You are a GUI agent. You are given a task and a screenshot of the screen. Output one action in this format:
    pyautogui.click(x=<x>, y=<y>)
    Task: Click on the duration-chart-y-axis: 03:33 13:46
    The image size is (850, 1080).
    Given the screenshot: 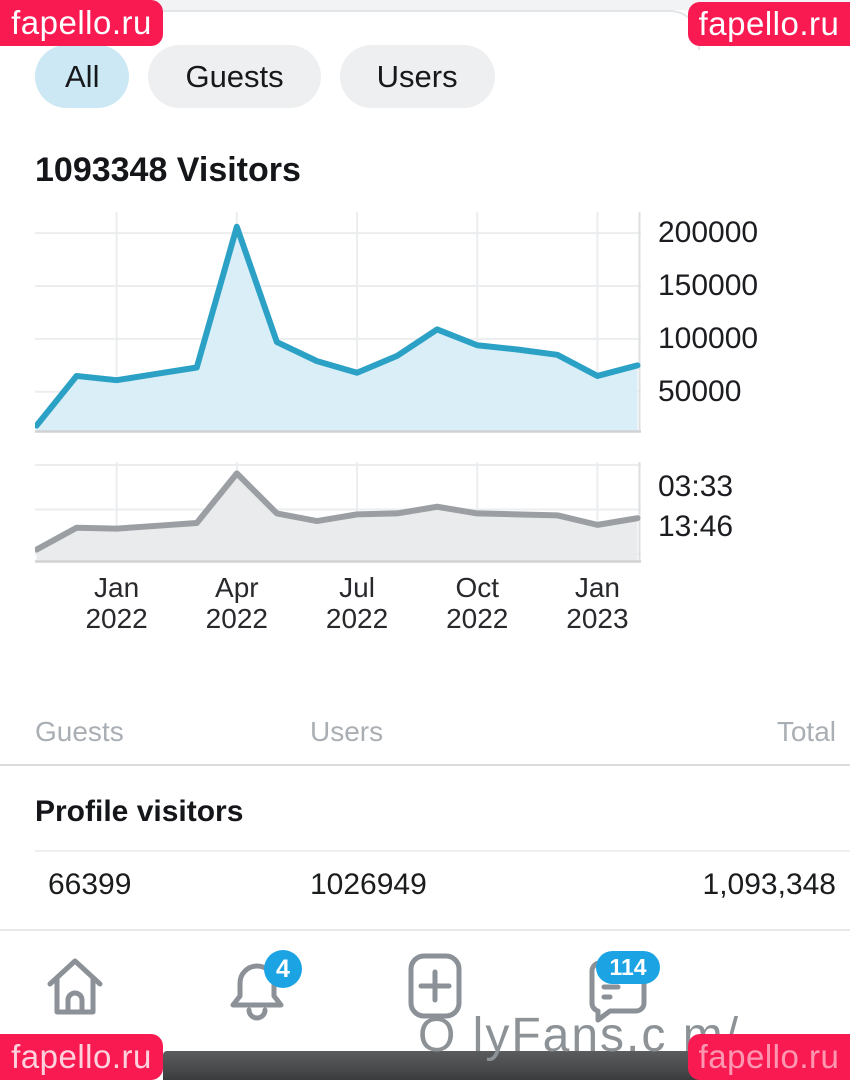 What is the action you would take?
    pyautogui.click(x=753, y=512)
    